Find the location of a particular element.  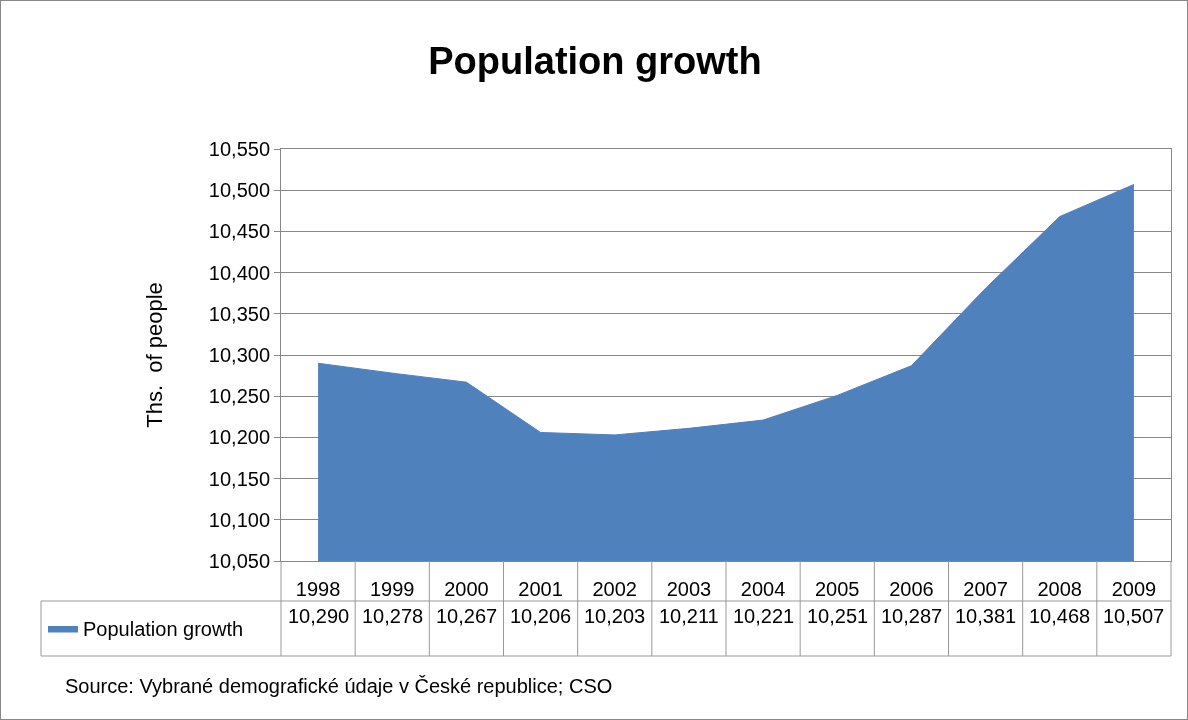

text: 10,290 is located at coordinates (319, 616).